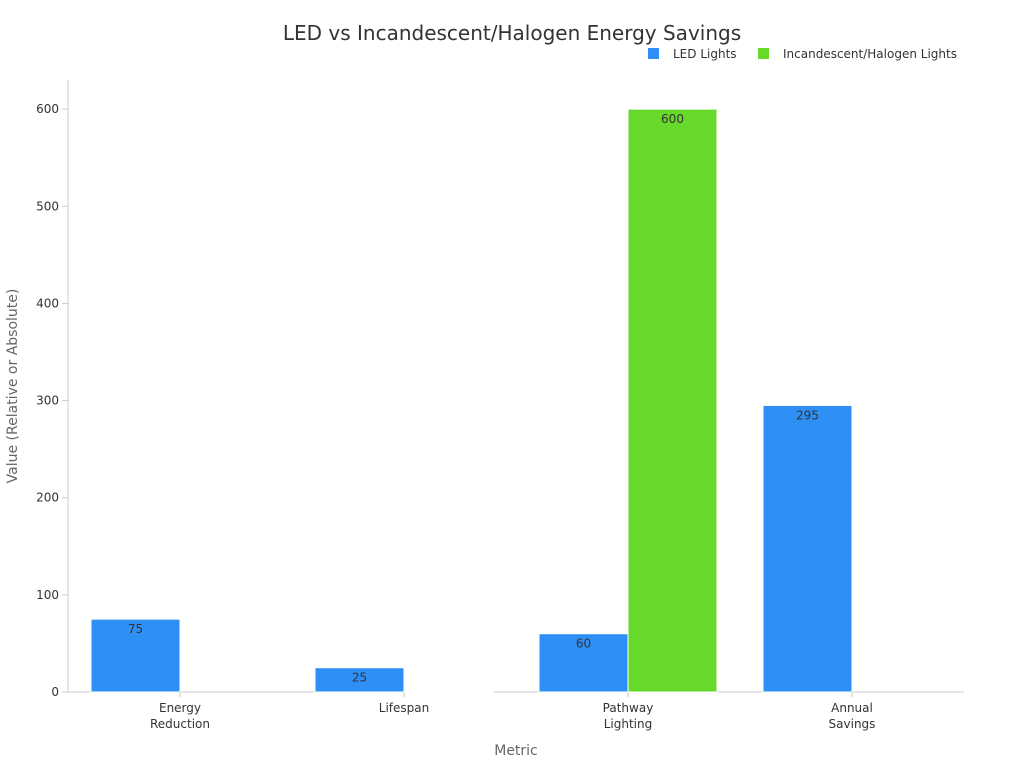  What do you see at coordinates (47, 401) in the screenshot?
I see `y-tick-label: 300` at bounding box center [47, 401].